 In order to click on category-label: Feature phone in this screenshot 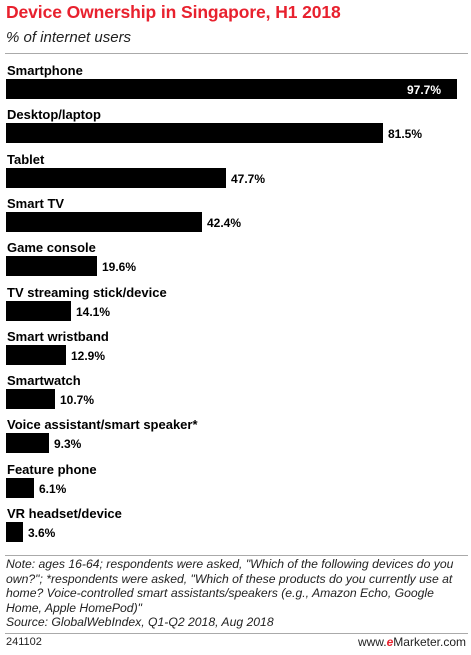, I will do `click(52, 469)`.